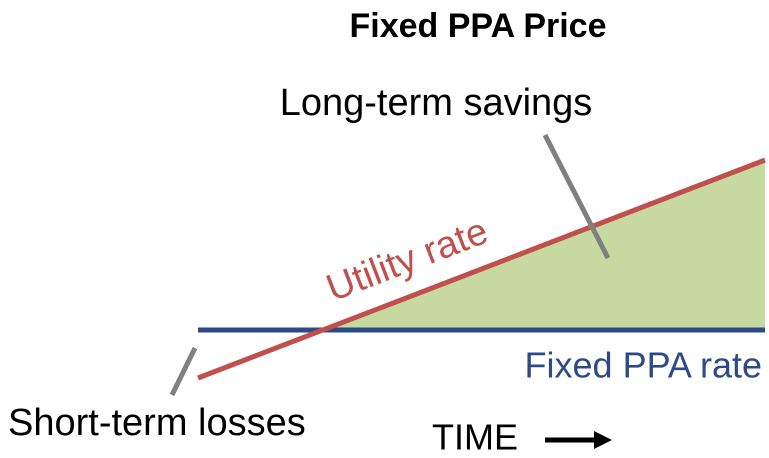  I want to click on fixed-label: Fixed PPA rate, so click(643, 365).